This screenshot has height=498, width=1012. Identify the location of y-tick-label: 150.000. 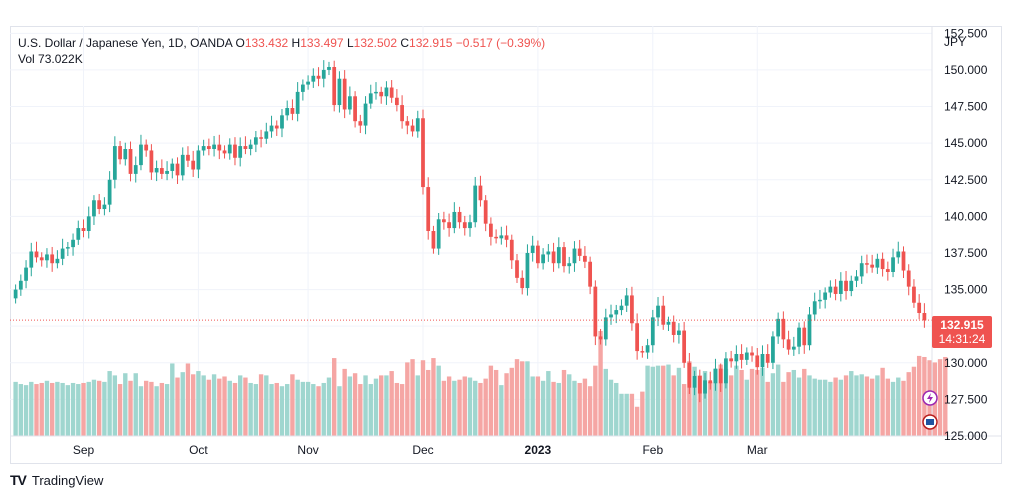
(966, 70).